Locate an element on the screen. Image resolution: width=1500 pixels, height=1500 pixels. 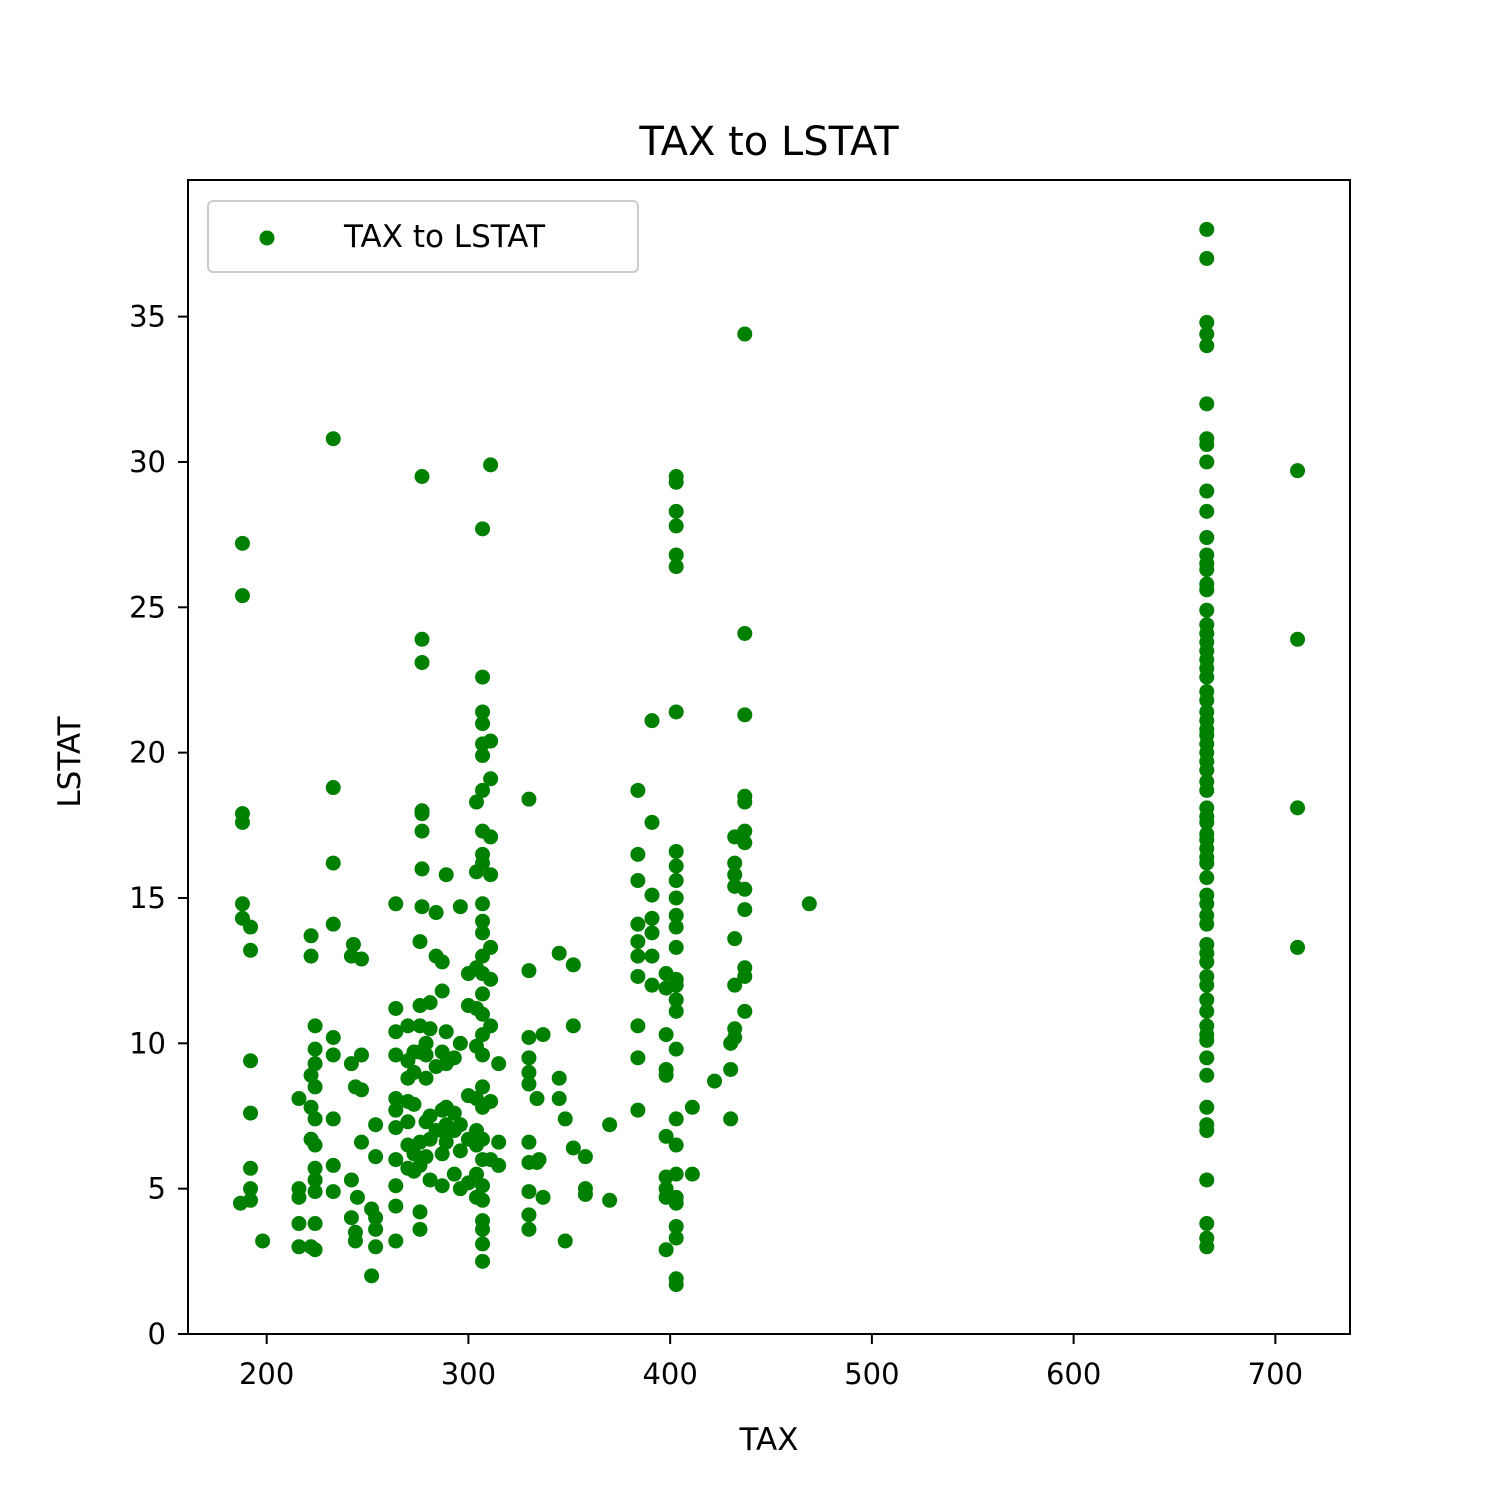
y-tick-label: 10 is located at coordinates (147, 1043).